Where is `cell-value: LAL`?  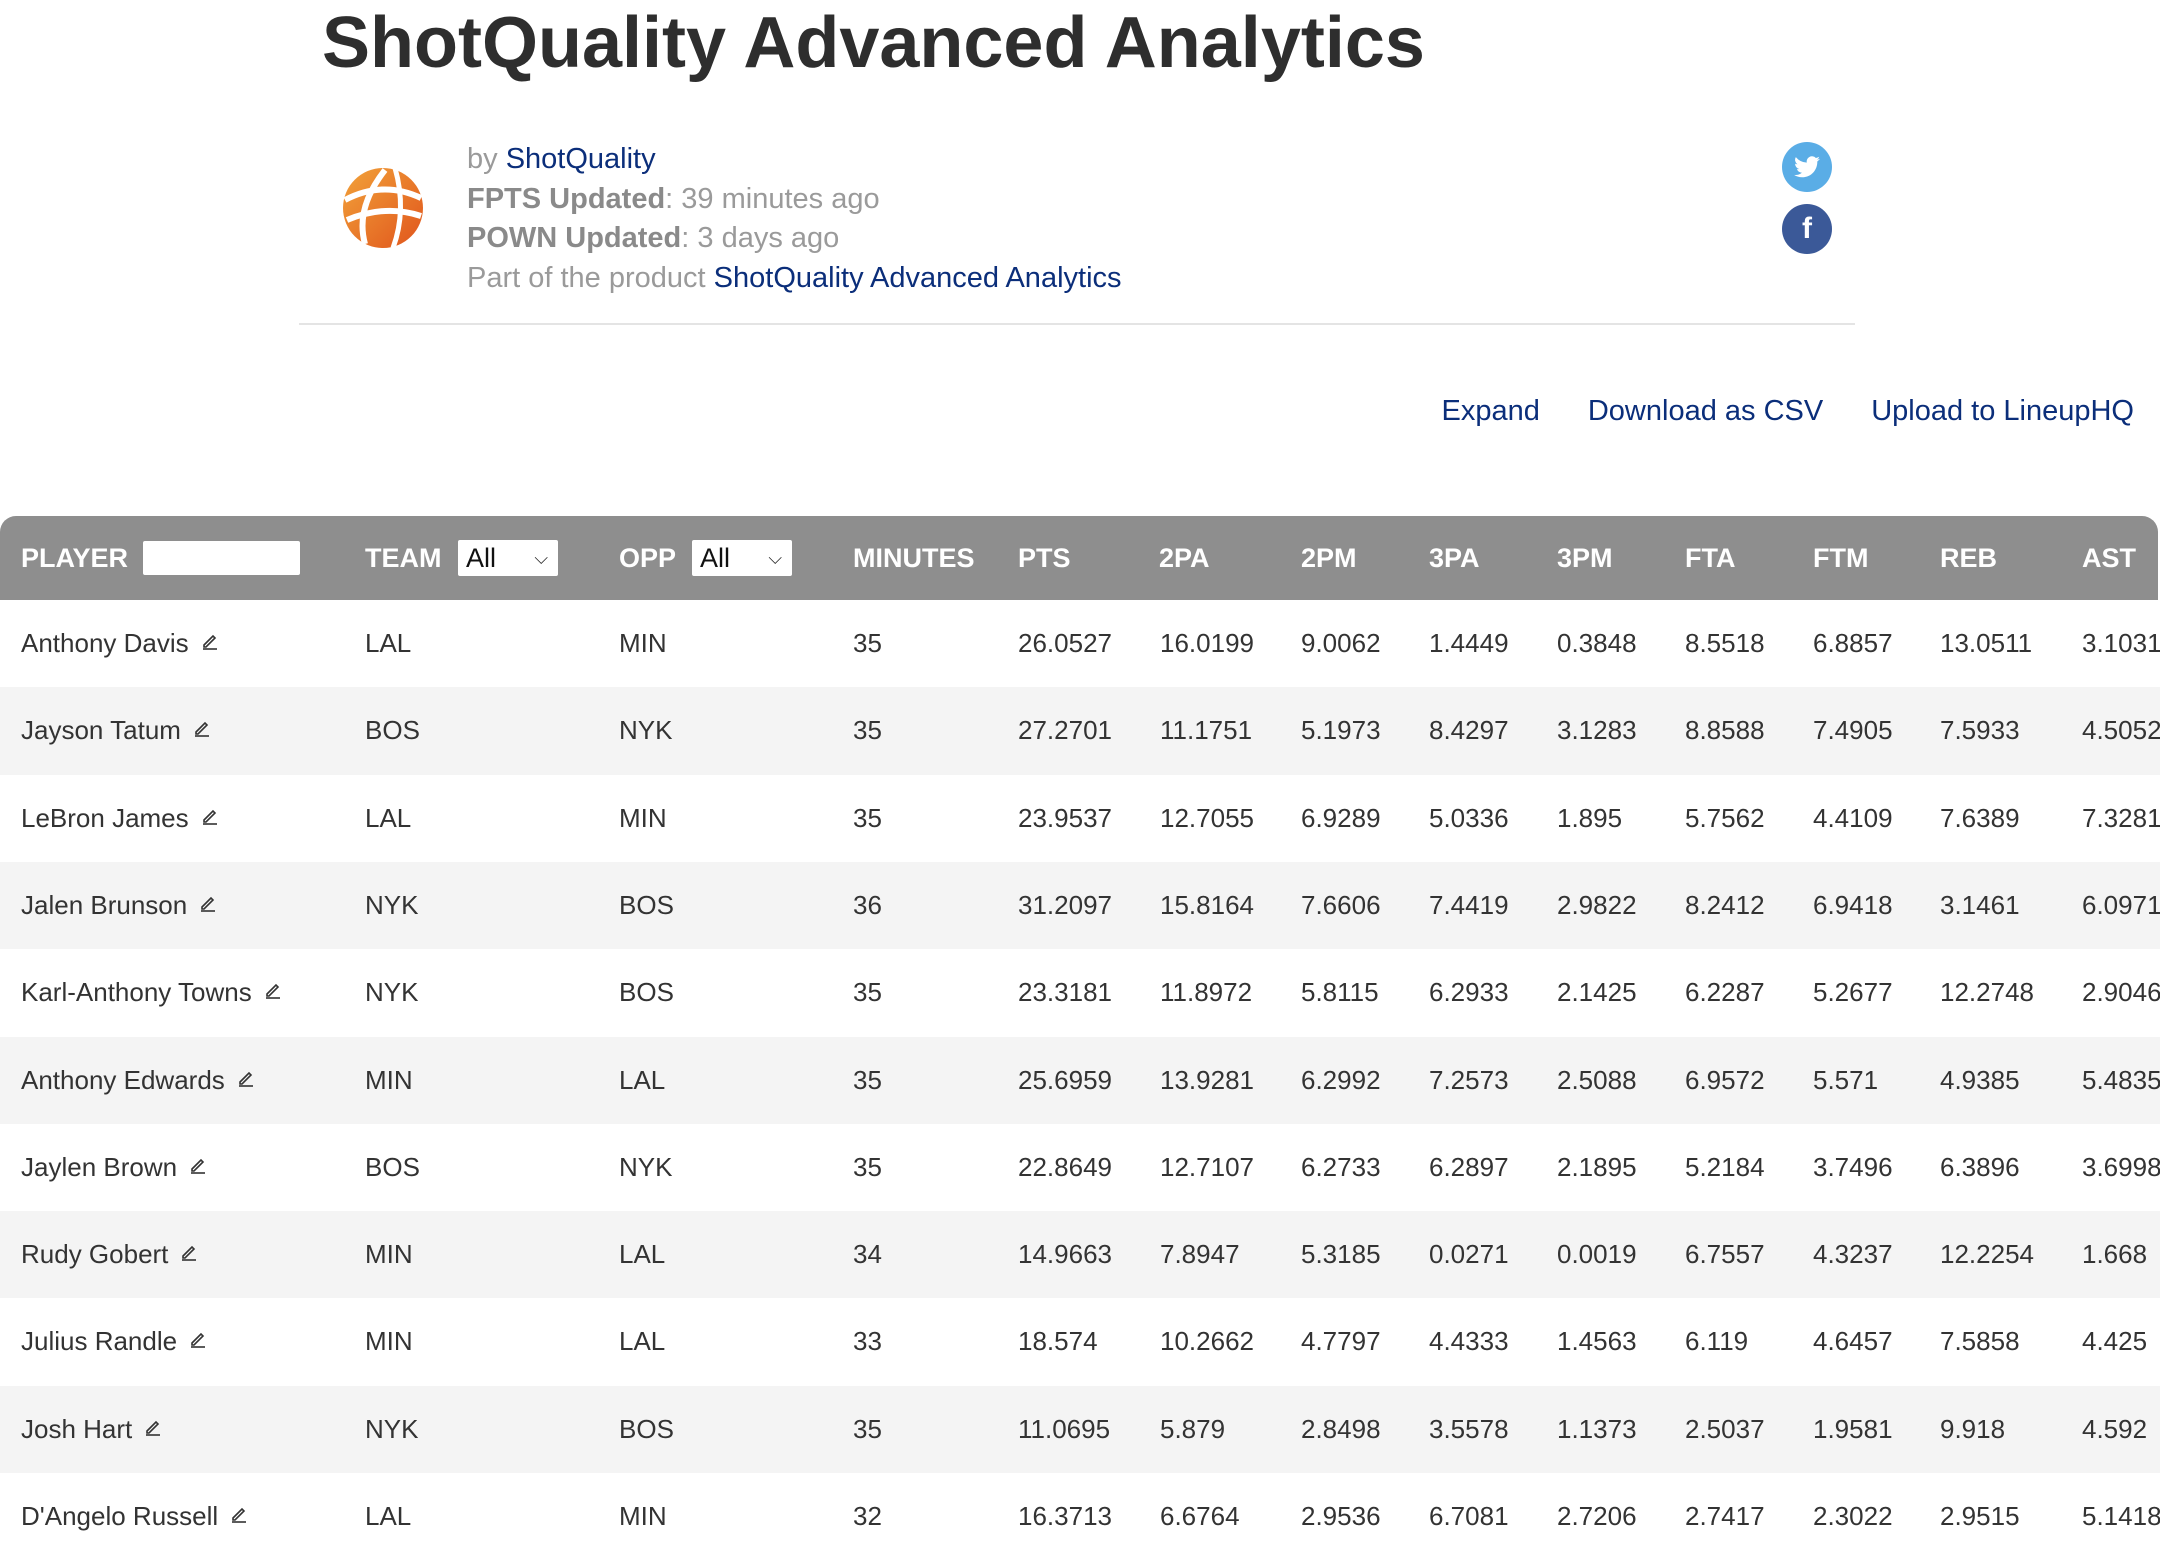
cell-value: LAL is located at coordinates (388, 643).